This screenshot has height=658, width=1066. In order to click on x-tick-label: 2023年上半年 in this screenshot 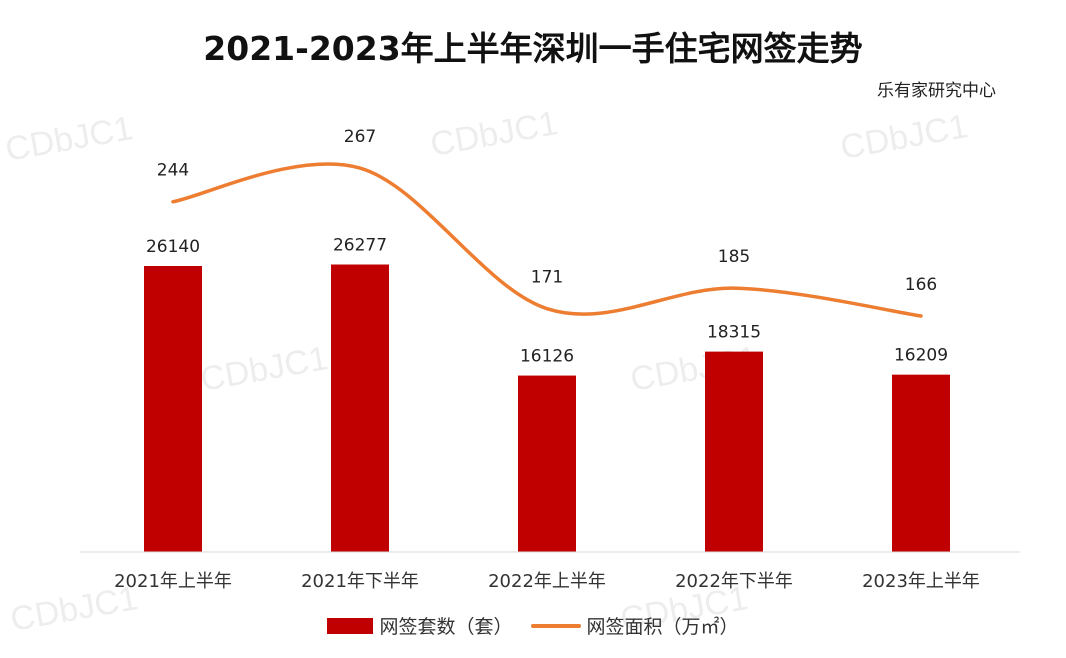, I will do `click(921, 581)`.